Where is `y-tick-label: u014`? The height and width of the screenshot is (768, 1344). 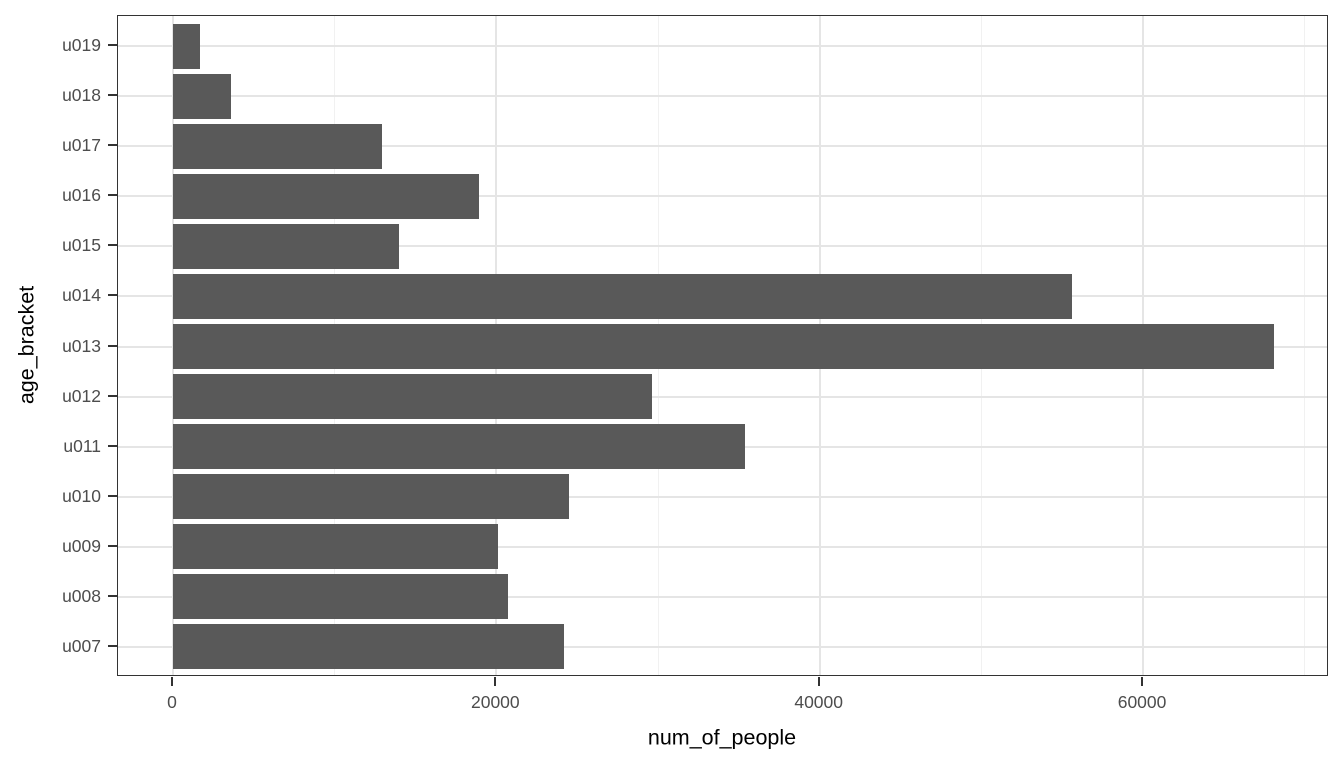 y-tick-label: u014 is located at coordinates (81, 295).